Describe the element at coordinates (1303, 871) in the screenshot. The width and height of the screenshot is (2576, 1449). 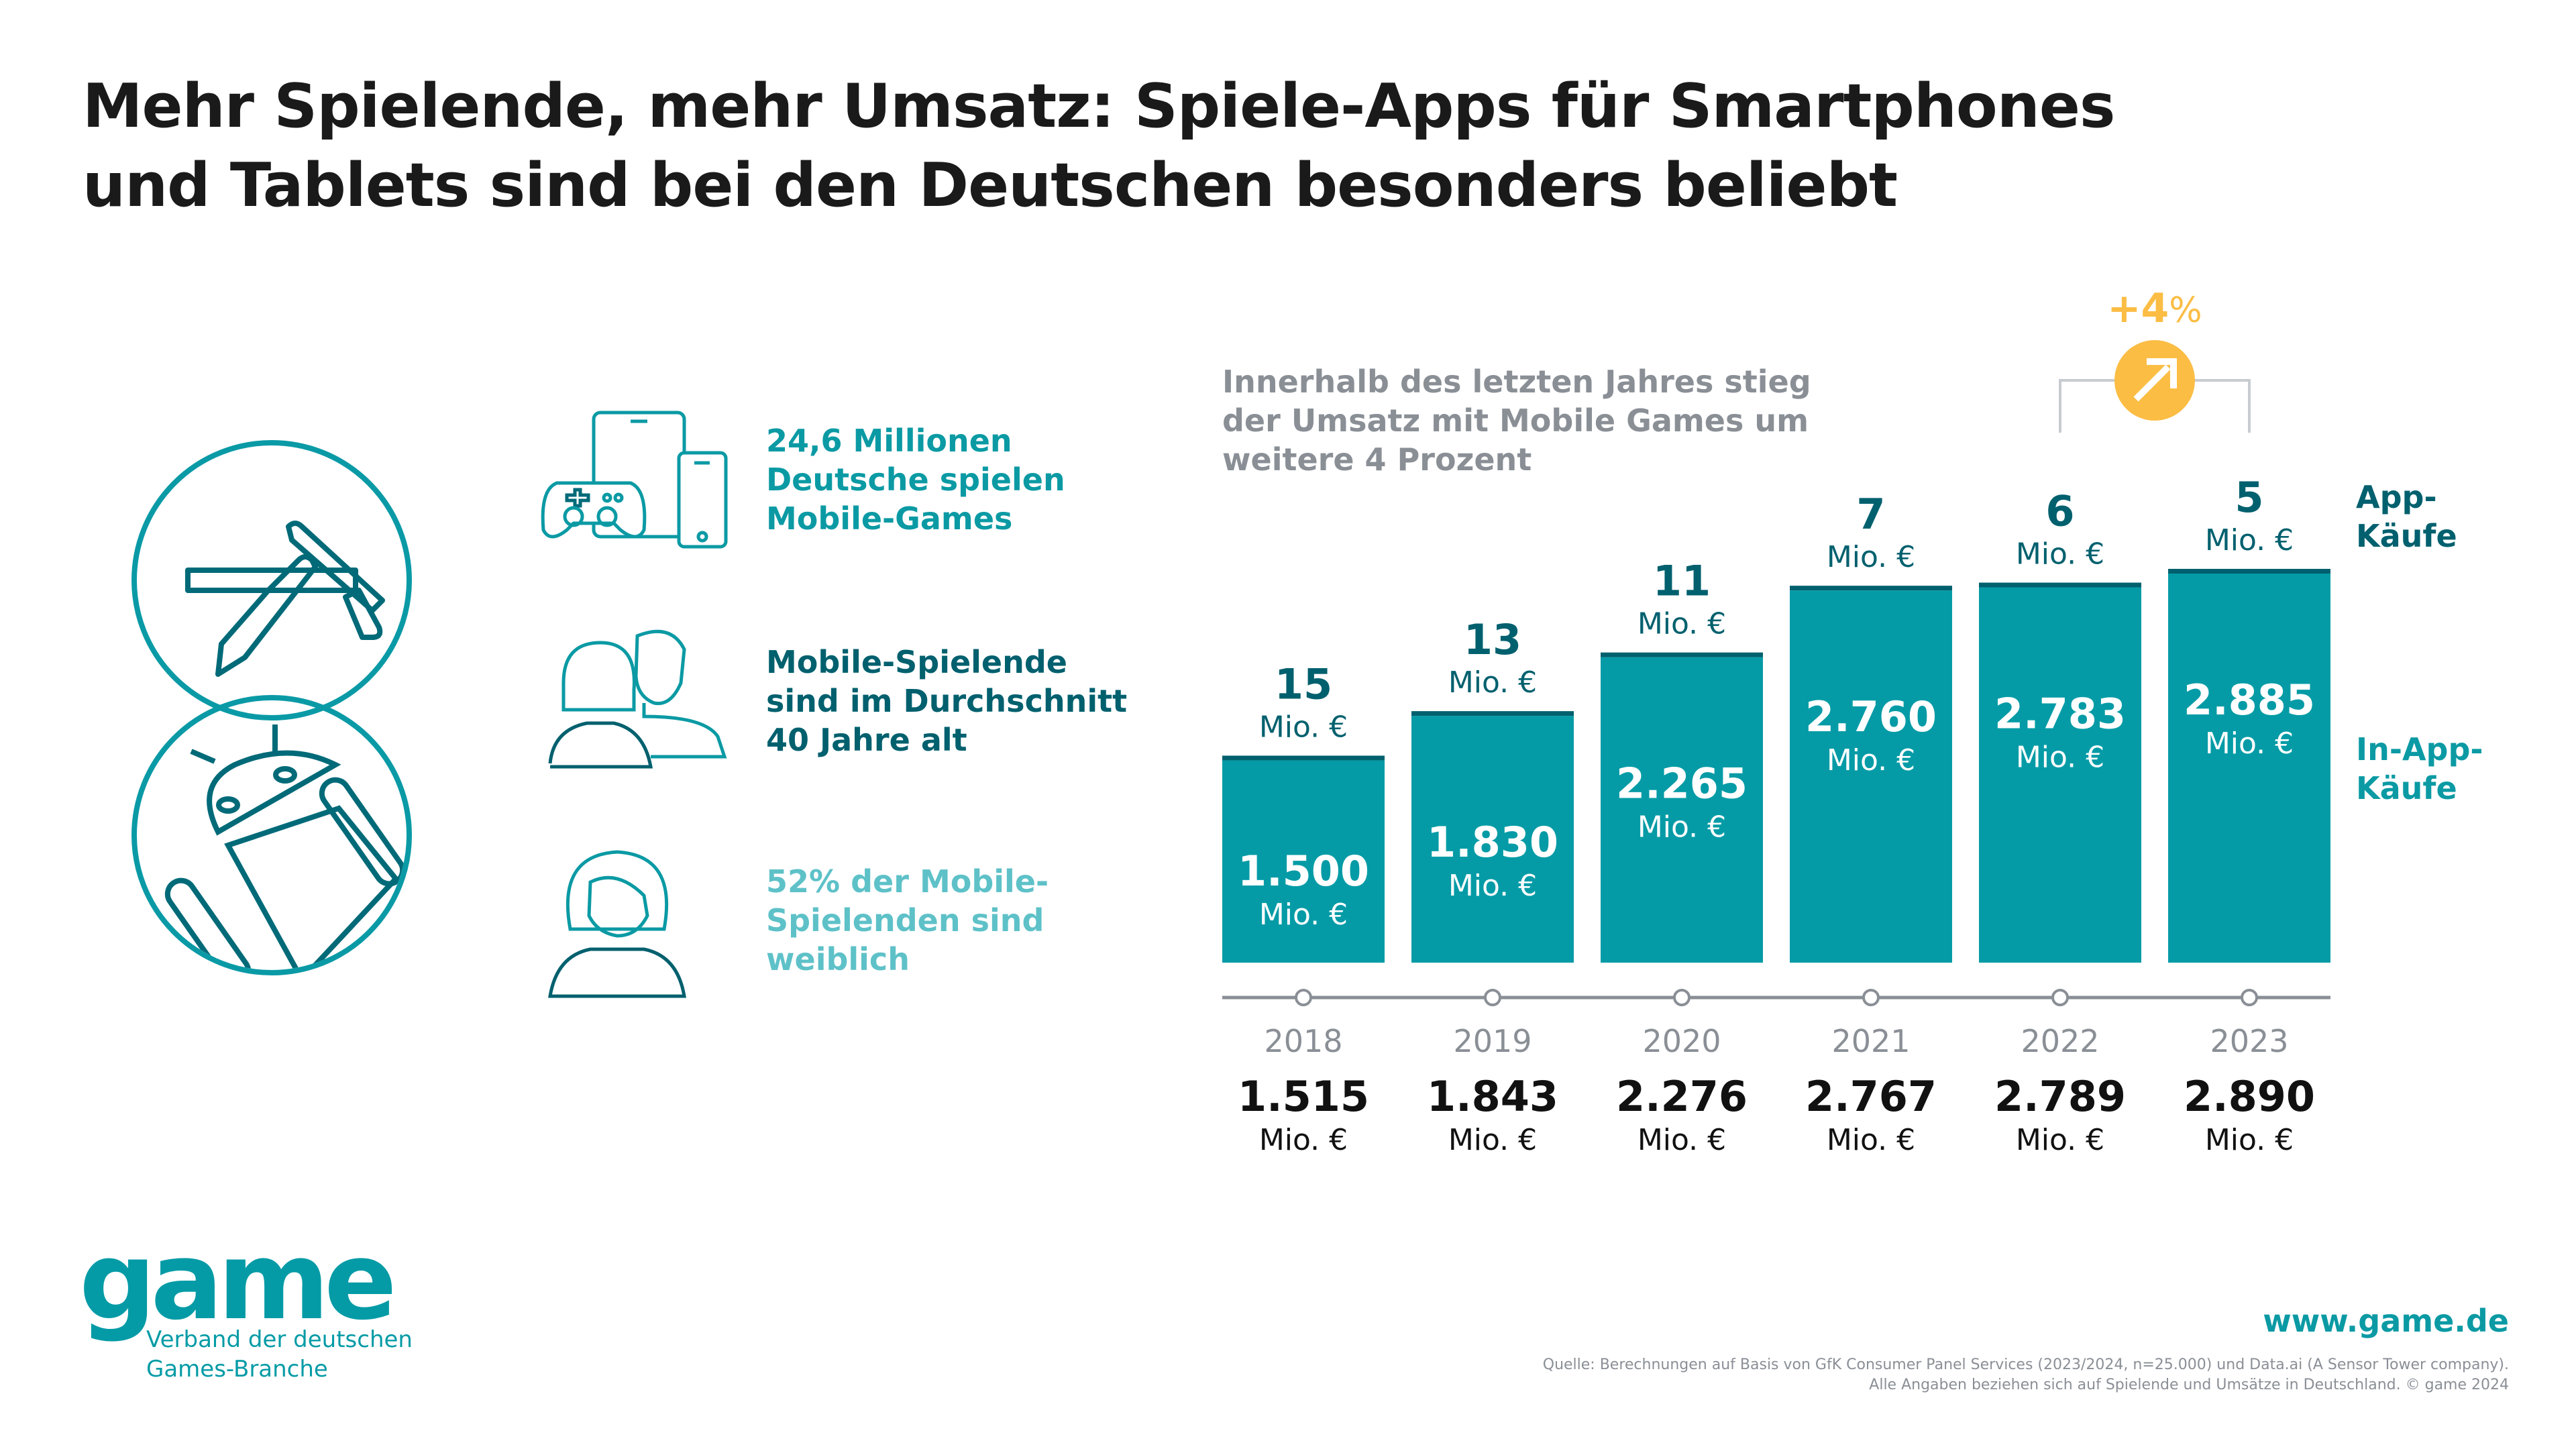
I see `inapp-value-label: 1.500` at that location.